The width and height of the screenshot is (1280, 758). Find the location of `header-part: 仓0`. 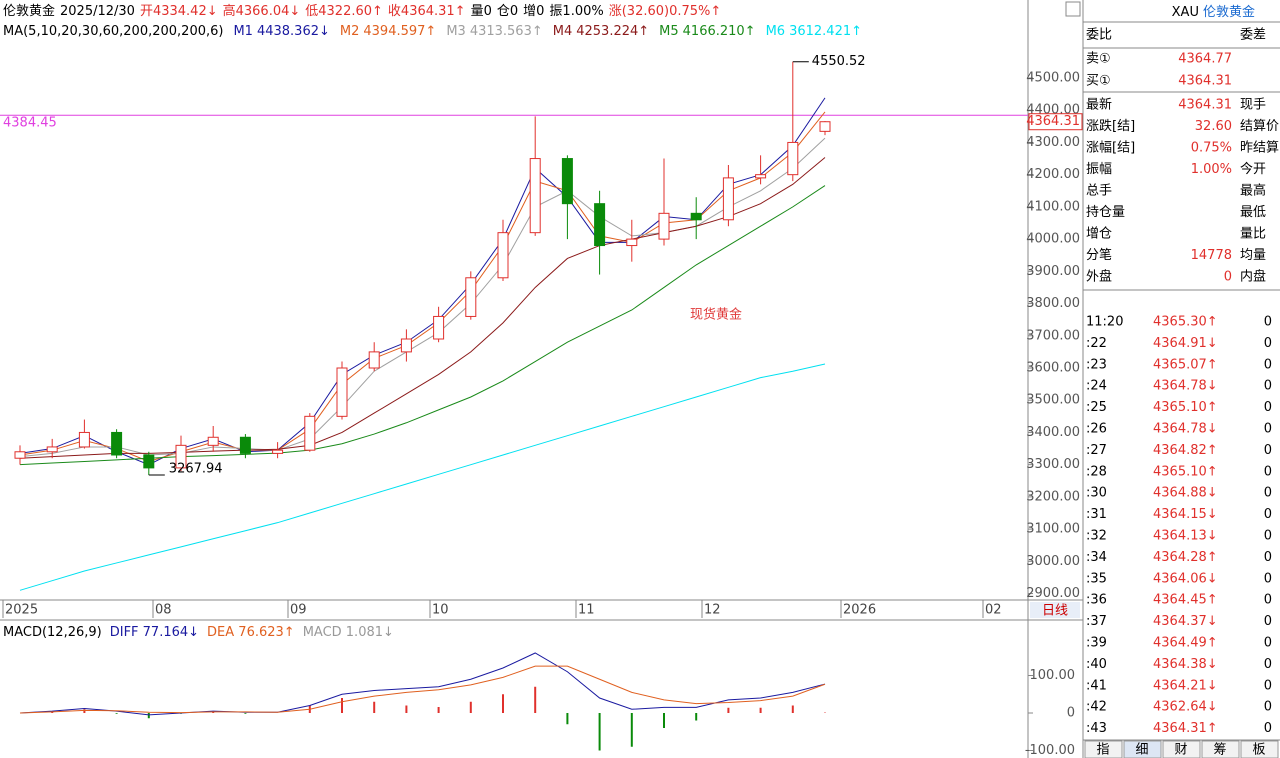

header-part: 仓0 is located at coordinates (507, 11).